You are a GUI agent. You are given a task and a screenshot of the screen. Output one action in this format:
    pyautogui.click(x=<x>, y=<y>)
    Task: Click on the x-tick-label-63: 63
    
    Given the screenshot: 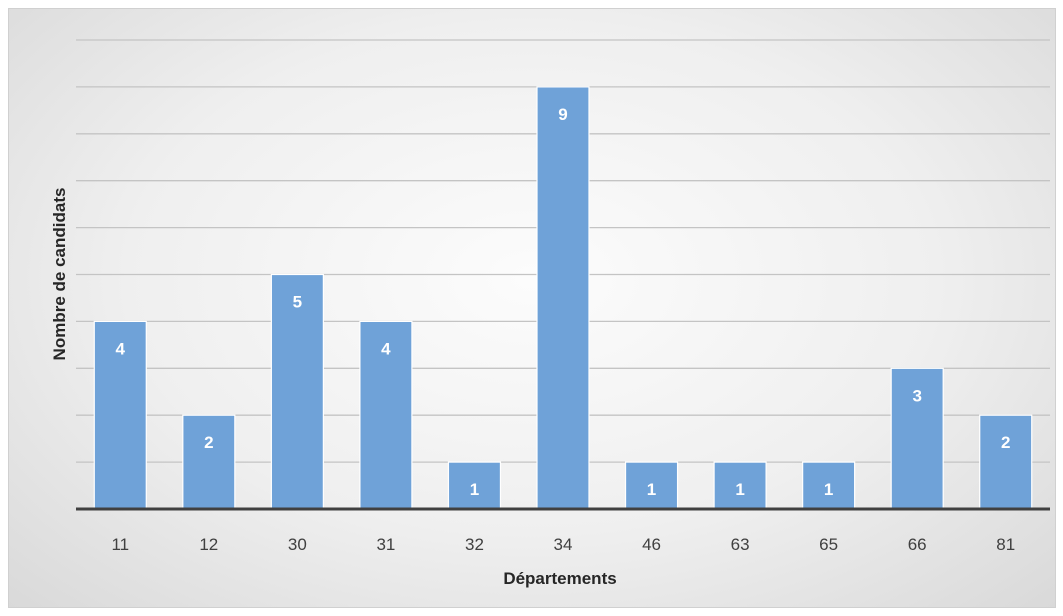 What is the action you would take?
    pyautogui.click(x=740, y=544)
    